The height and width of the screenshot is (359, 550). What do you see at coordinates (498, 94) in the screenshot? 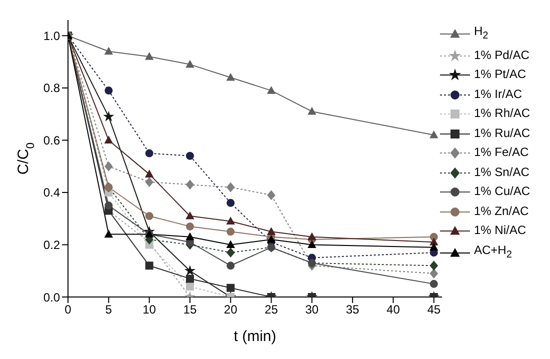
I see `legend-label: 1% Ir/AC` at bounding box center [498, 94].